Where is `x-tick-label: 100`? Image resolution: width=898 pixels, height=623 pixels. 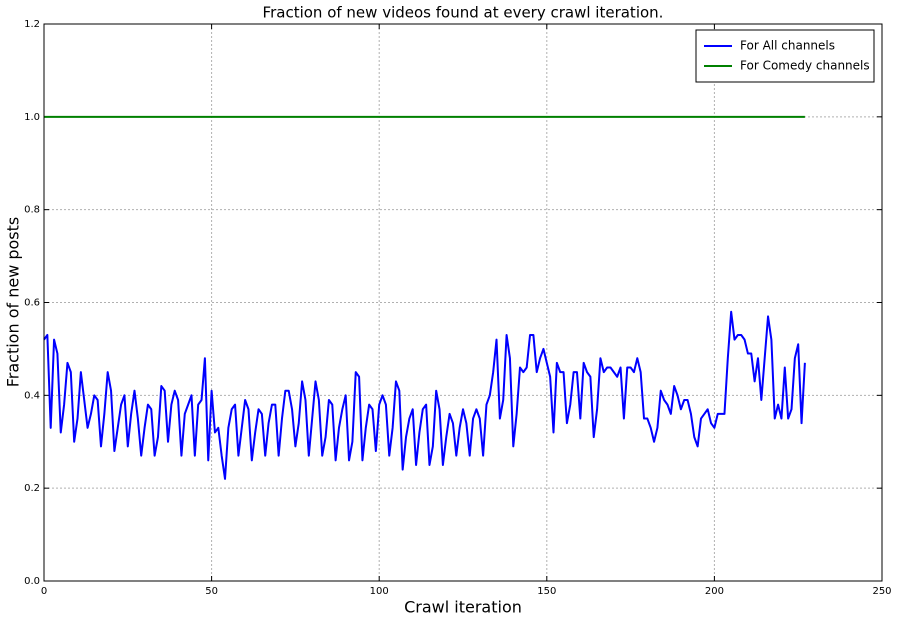 x-tick-label: 100 is located at coordinates (379, 591).